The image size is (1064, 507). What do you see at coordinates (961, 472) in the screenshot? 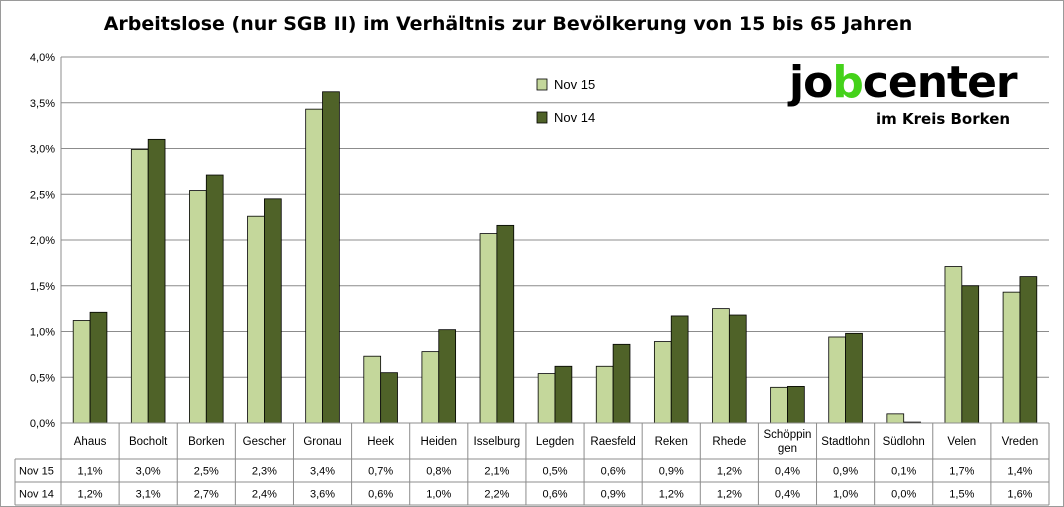
I see `table-value: 1,7%` at bounding box center [961, 472].